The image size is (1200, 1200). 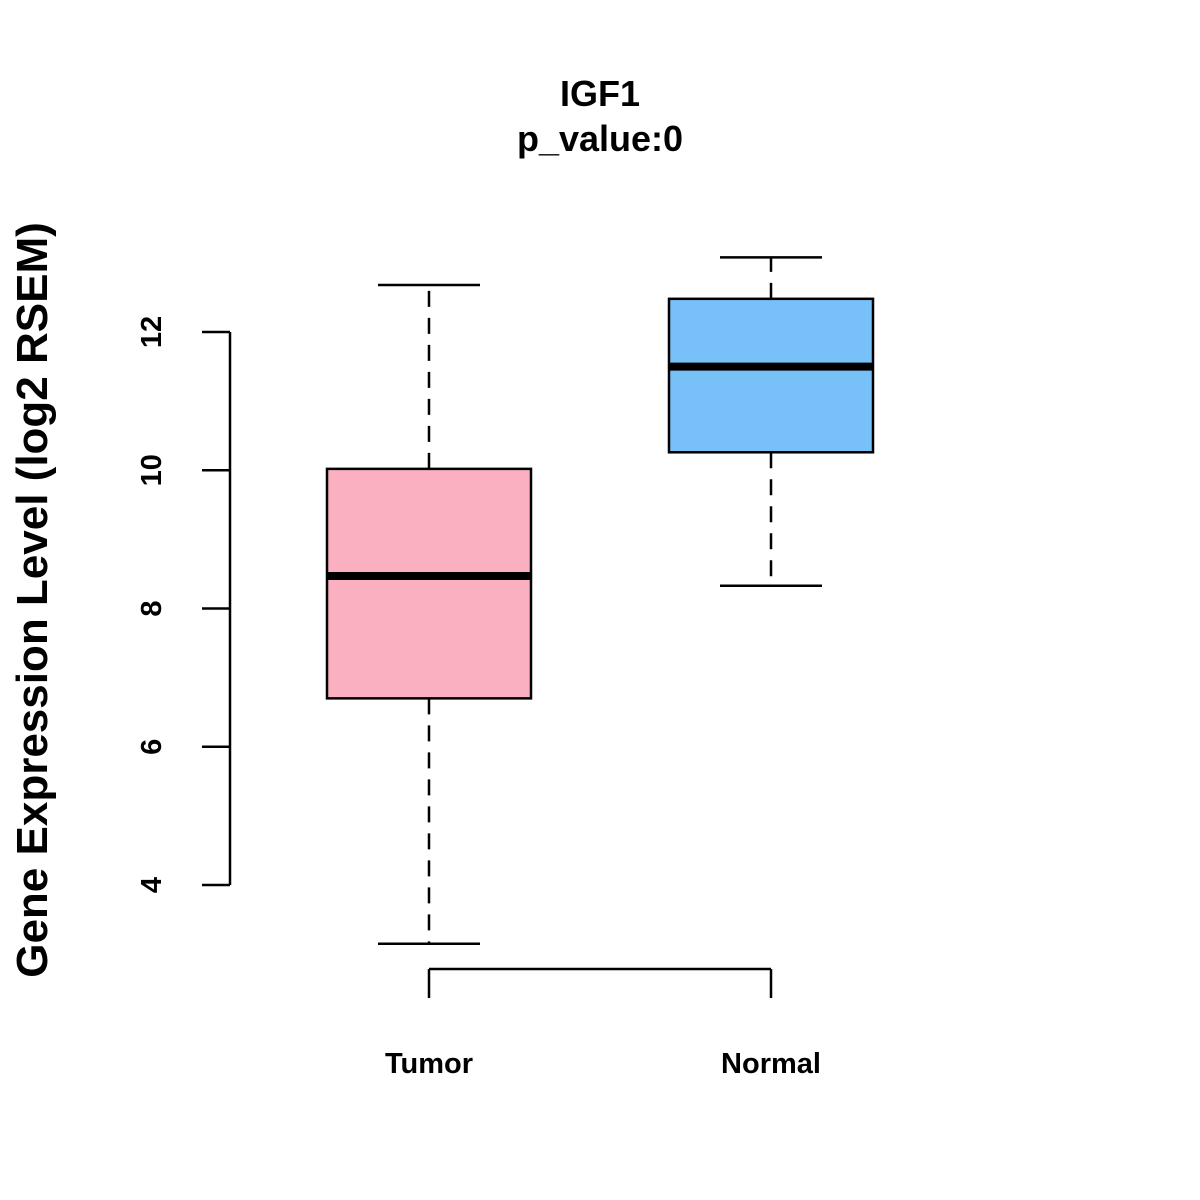 What do you see at coordinates (152, 332) in the screenshot?
I see `y-tick-label: 12` at bounding box center [152, 332].